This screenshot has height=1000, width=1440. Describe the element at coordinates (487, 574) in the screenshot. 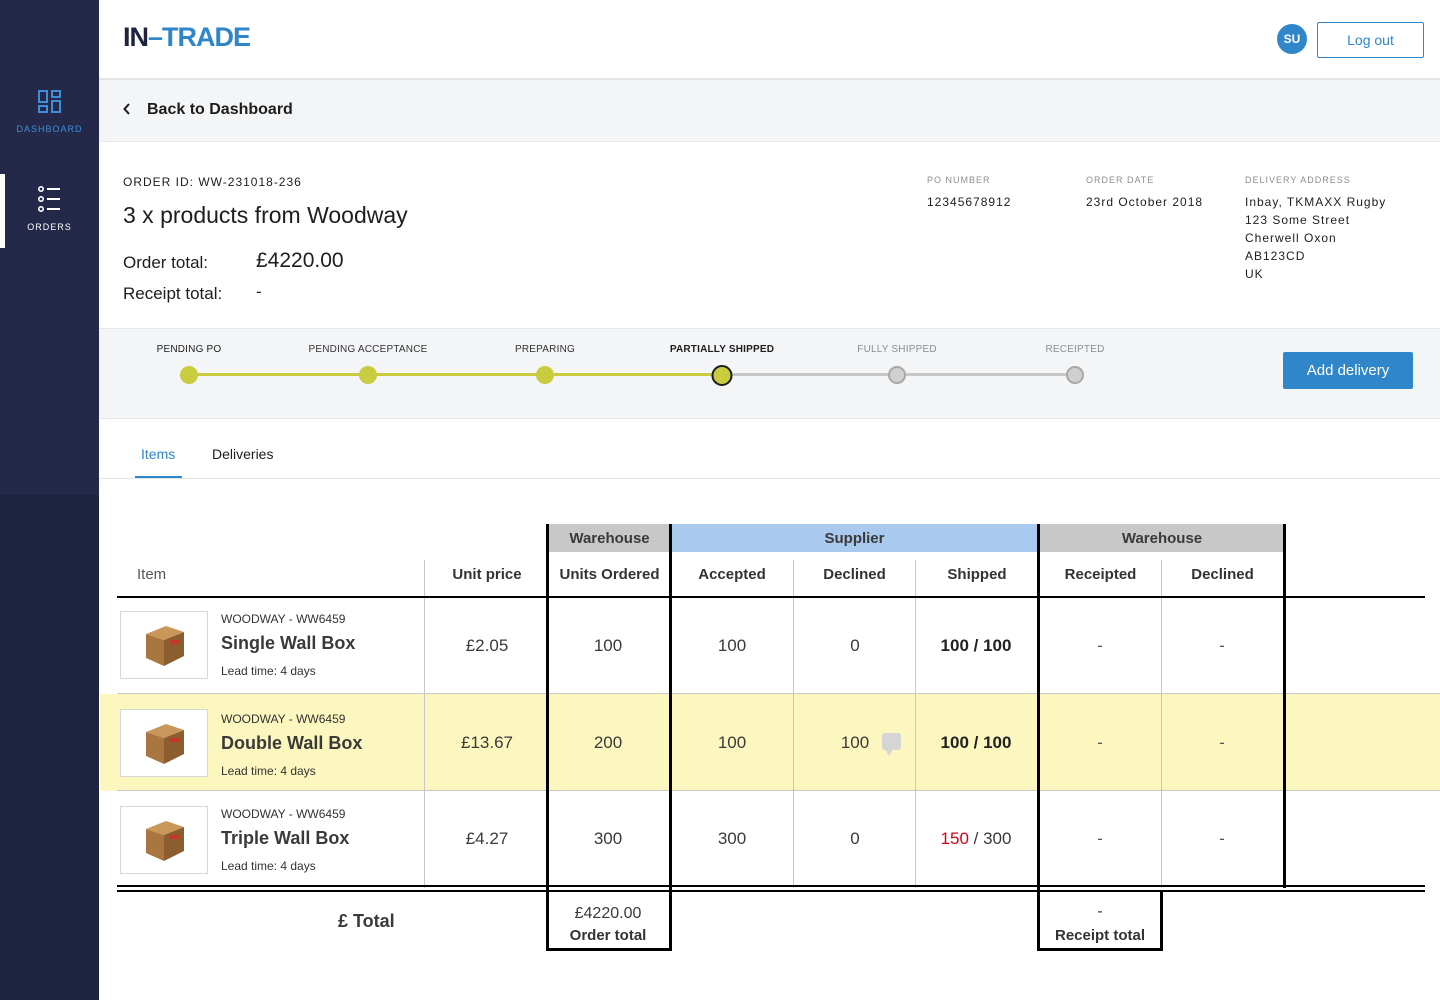

I see `column-header-unit-price: Unit price` at that location.